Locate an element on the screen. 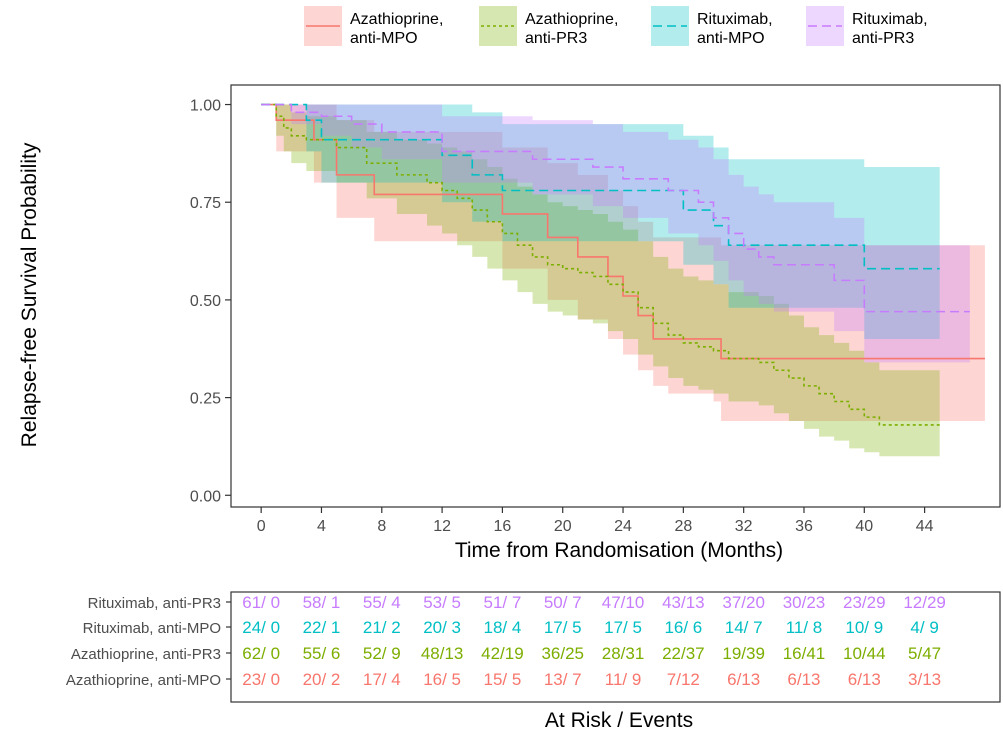  risk-cell: 28/31 is located at coordinates (623, 653).